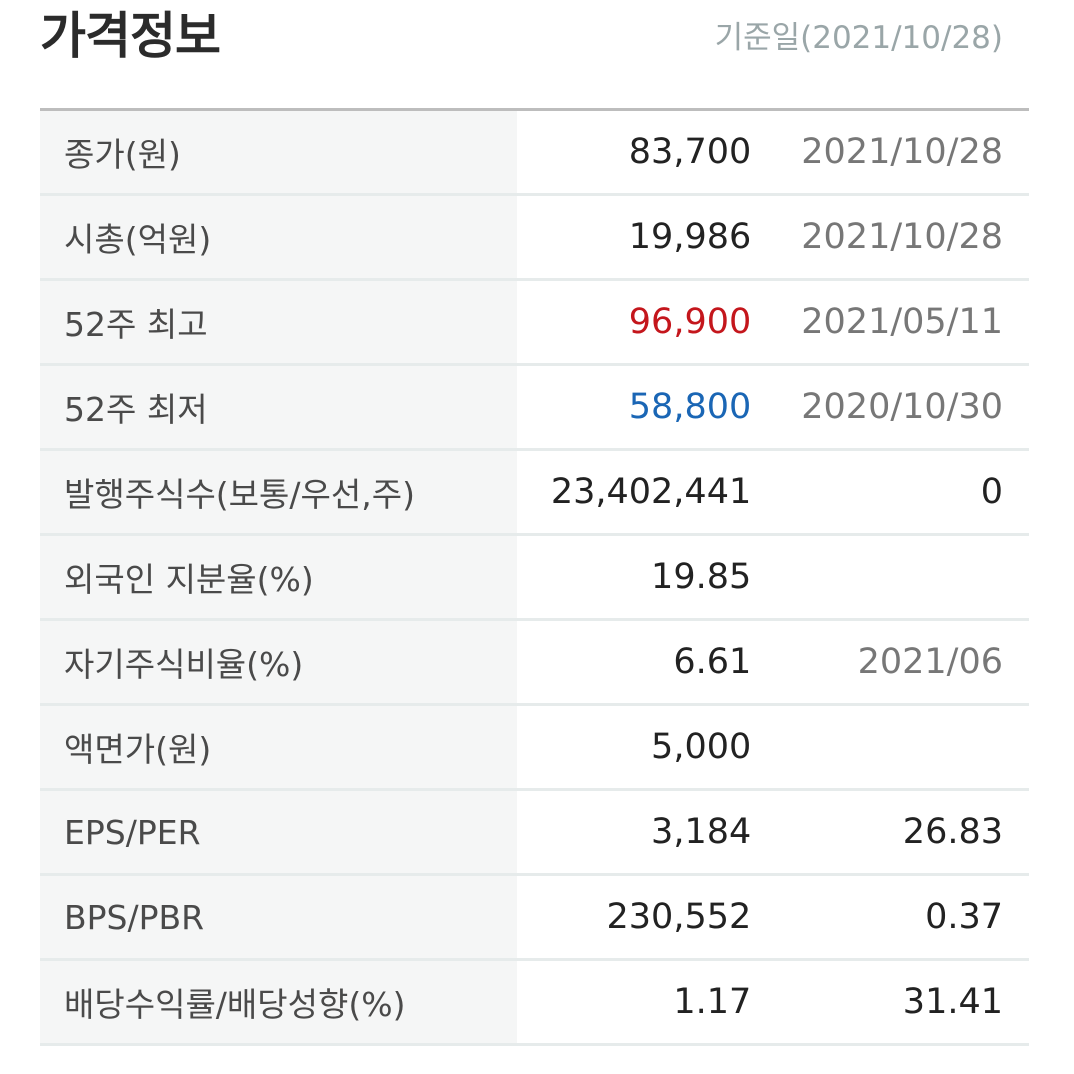 The width and height of the screenshot is (1074, 1074). What do you see at coordinates (634, 237) in the screenshot?
I see `row-value: 19,986` at bounding box center [634, 237].